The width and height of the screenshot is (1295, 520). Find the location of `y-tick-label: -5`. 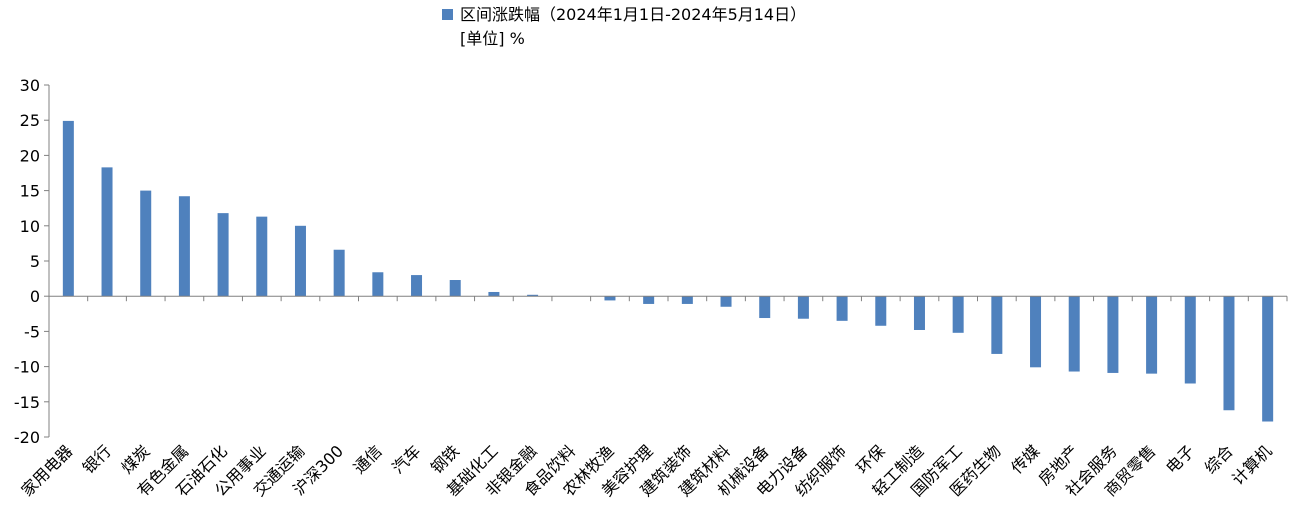

y-tick-label: -5 is located at coordinates (32, 331).